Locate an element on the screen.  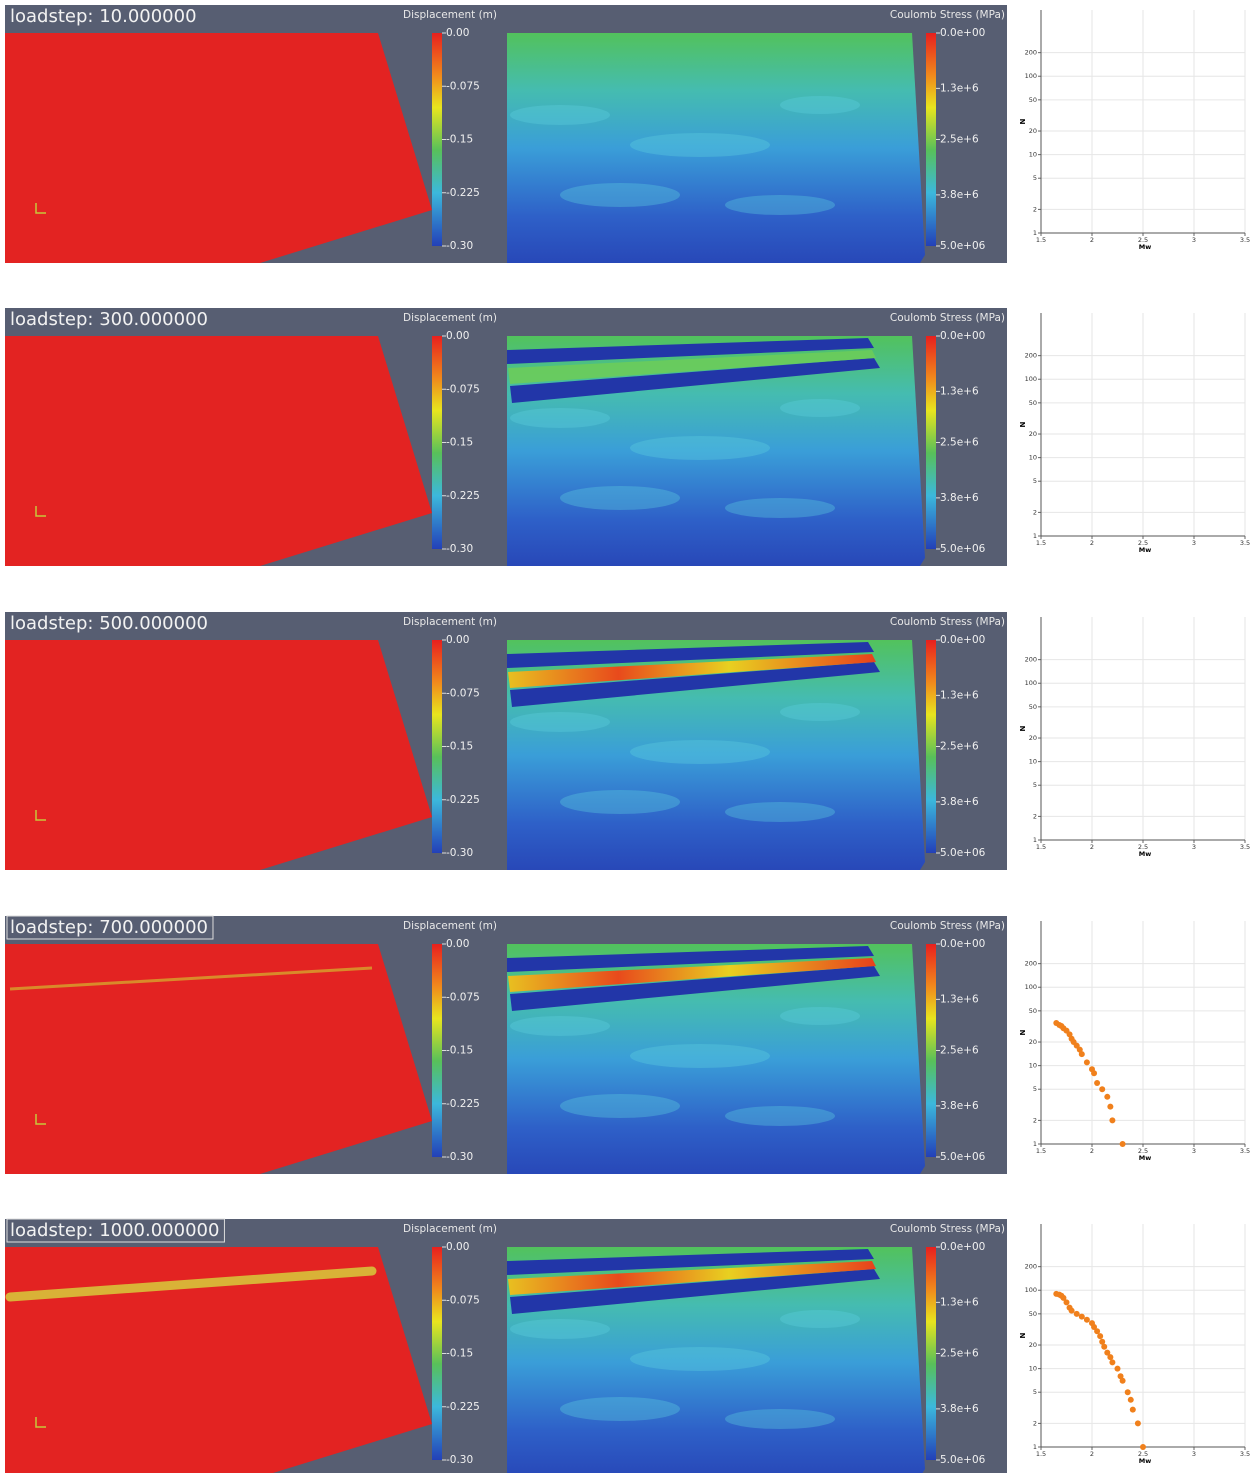
slip-trace is located at coordinates (191, 978).